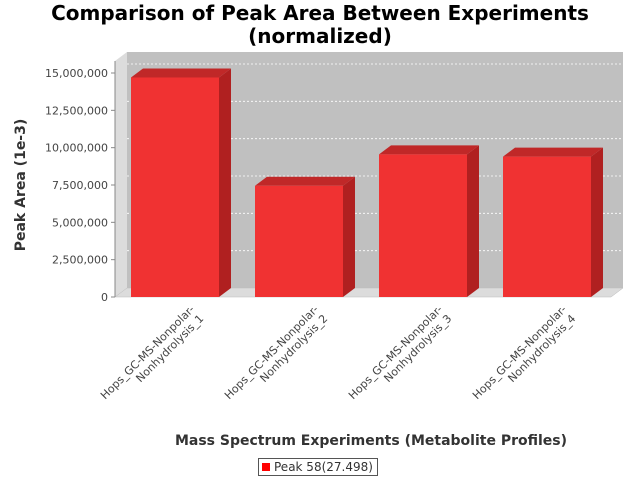 The width and height of the screenshot is (640, 480). I want to click on legend-label: Peak 58(27.498), so click(323, 467).